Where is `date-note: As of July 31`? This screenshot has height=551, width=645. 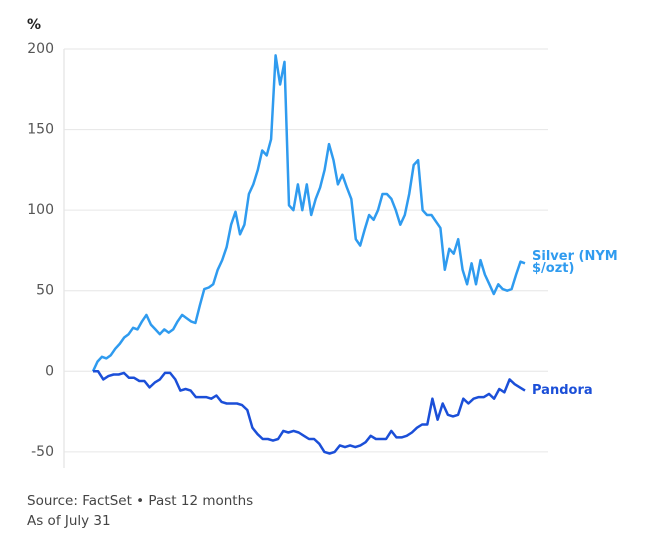 date-note: As of July 31 is located at coordinates (69, 521).